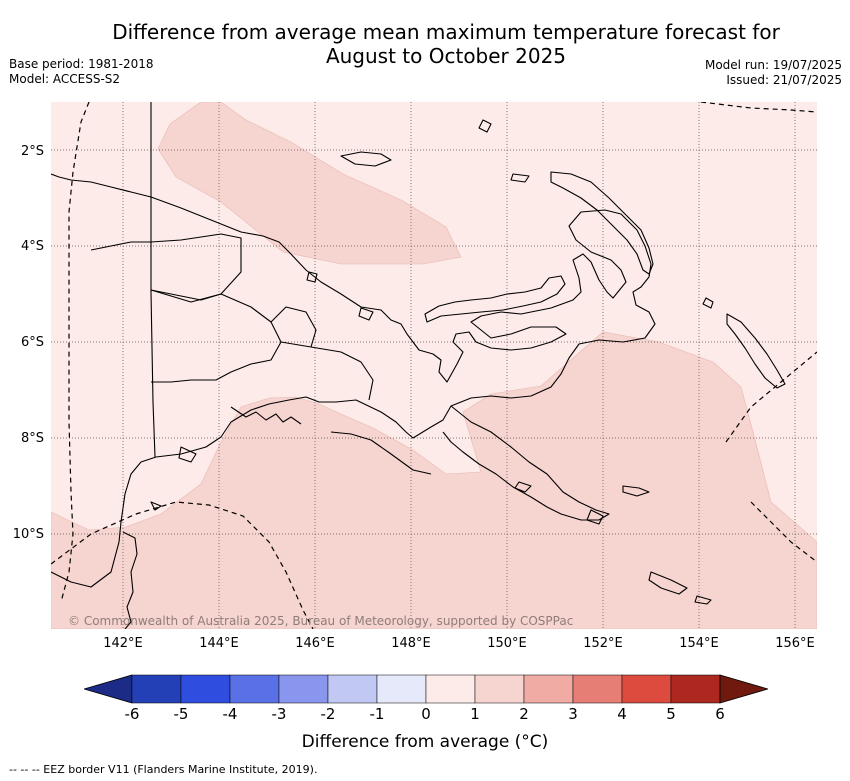  What do you see at coordinates (32, 438) in the screenshot?
I see `lat-label-8s: 8°S` at bounding box center [32, 438].